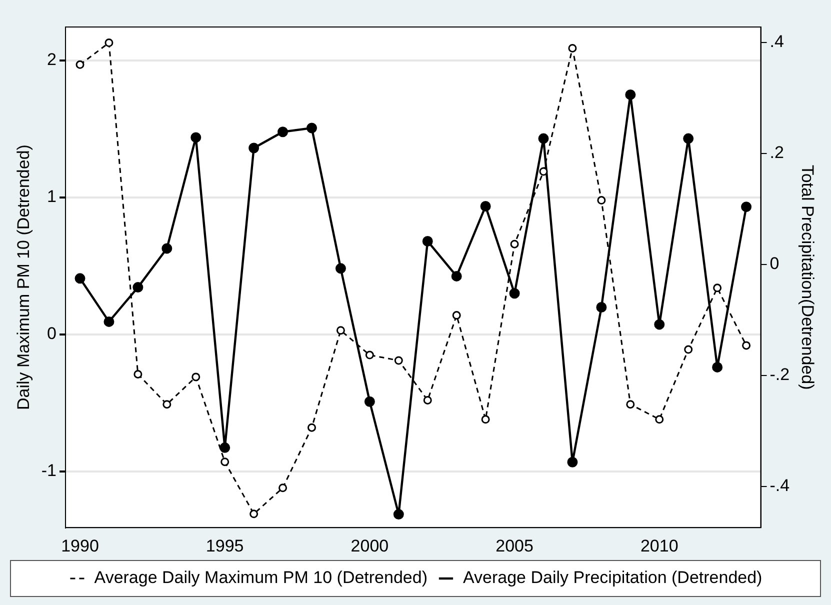 The height and width of the screenshot is (605, 831). I want to click on x-tick-label: 1995, so click(225, 546).